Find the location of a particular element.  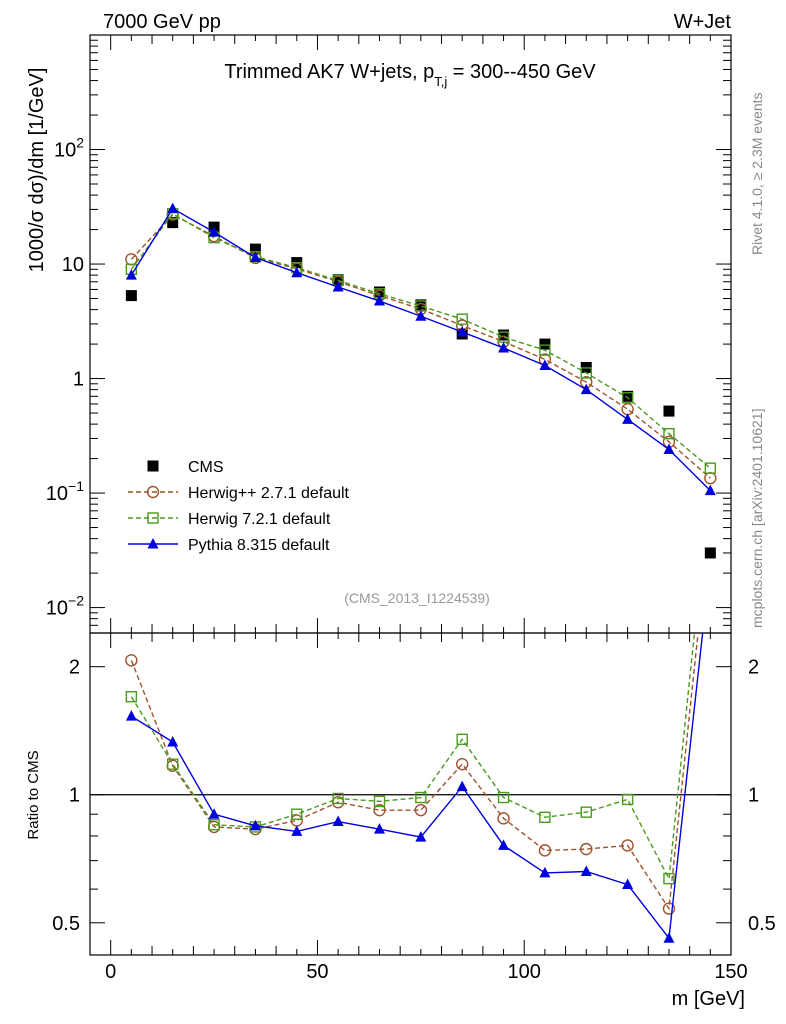

ratio-y-axis-label: Ratio to CMS is located at coordinates (33, 794).